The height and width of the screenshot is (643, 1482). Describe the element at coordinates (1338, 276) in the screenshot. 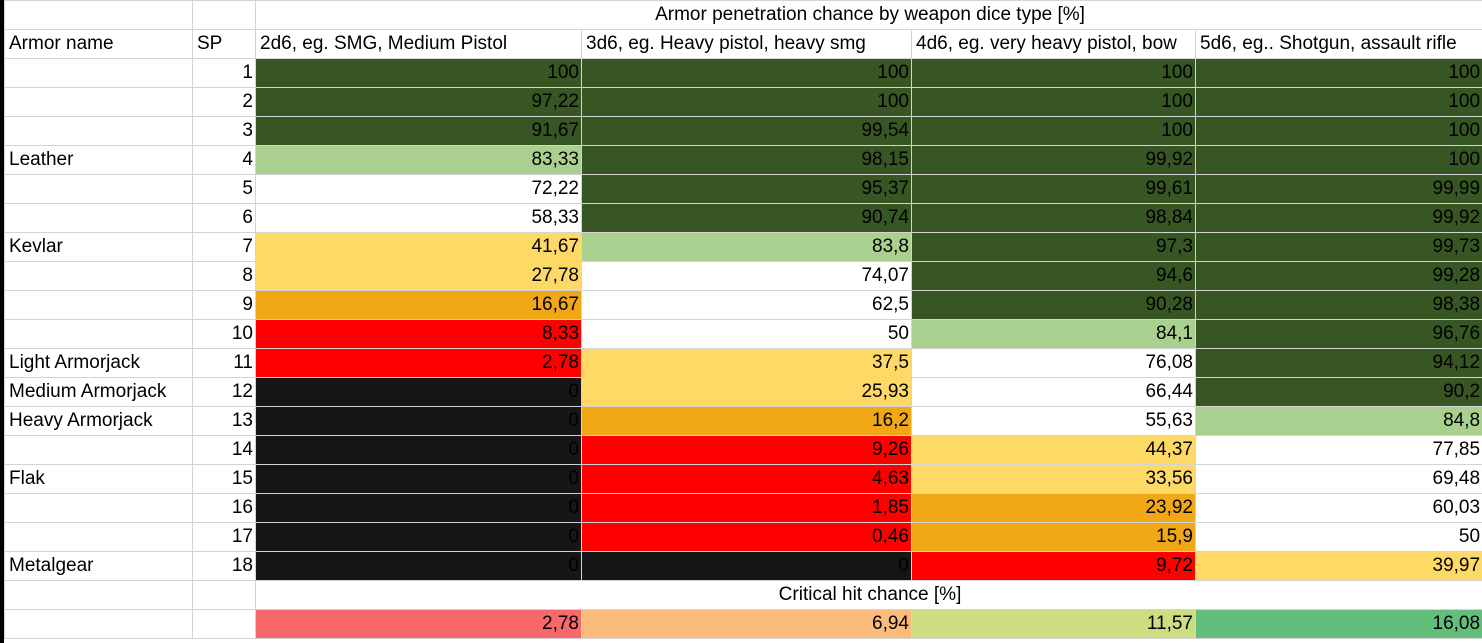

I see `chance-cell-5d6: 99,28` at that location.